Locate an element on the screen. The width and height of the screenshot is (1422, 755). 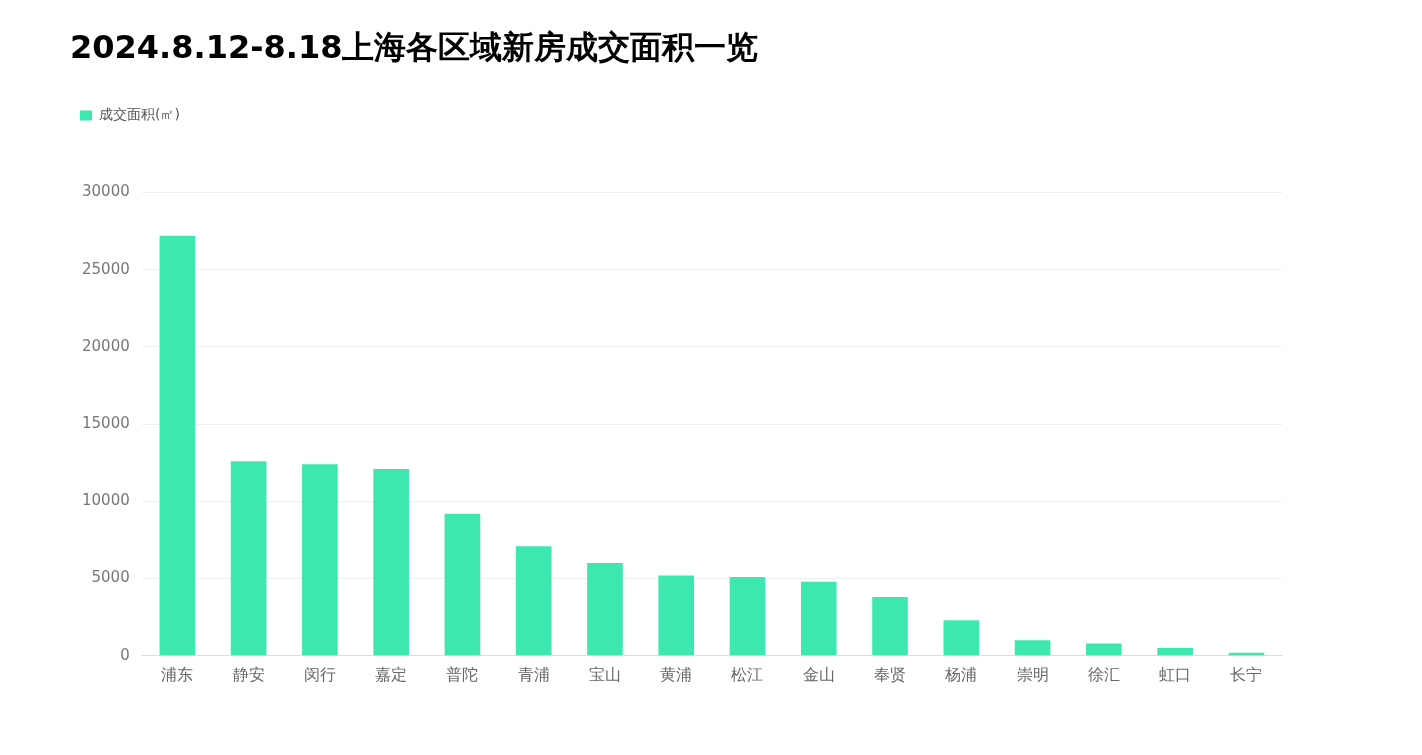
legend-label: 成交面积(㎡) is located at coordinates (139, 114).